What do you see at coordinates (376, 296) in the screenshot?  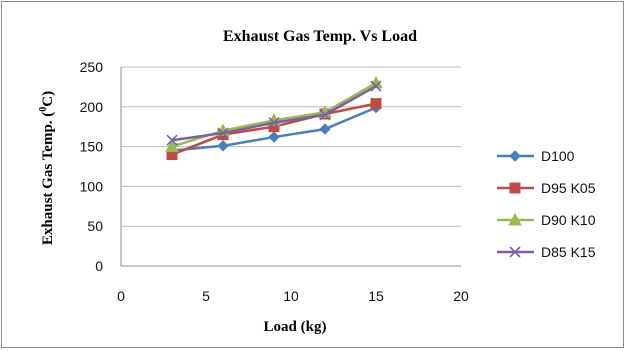 I see `x-tick-label-15: 15` at bounding box center [376, 296].